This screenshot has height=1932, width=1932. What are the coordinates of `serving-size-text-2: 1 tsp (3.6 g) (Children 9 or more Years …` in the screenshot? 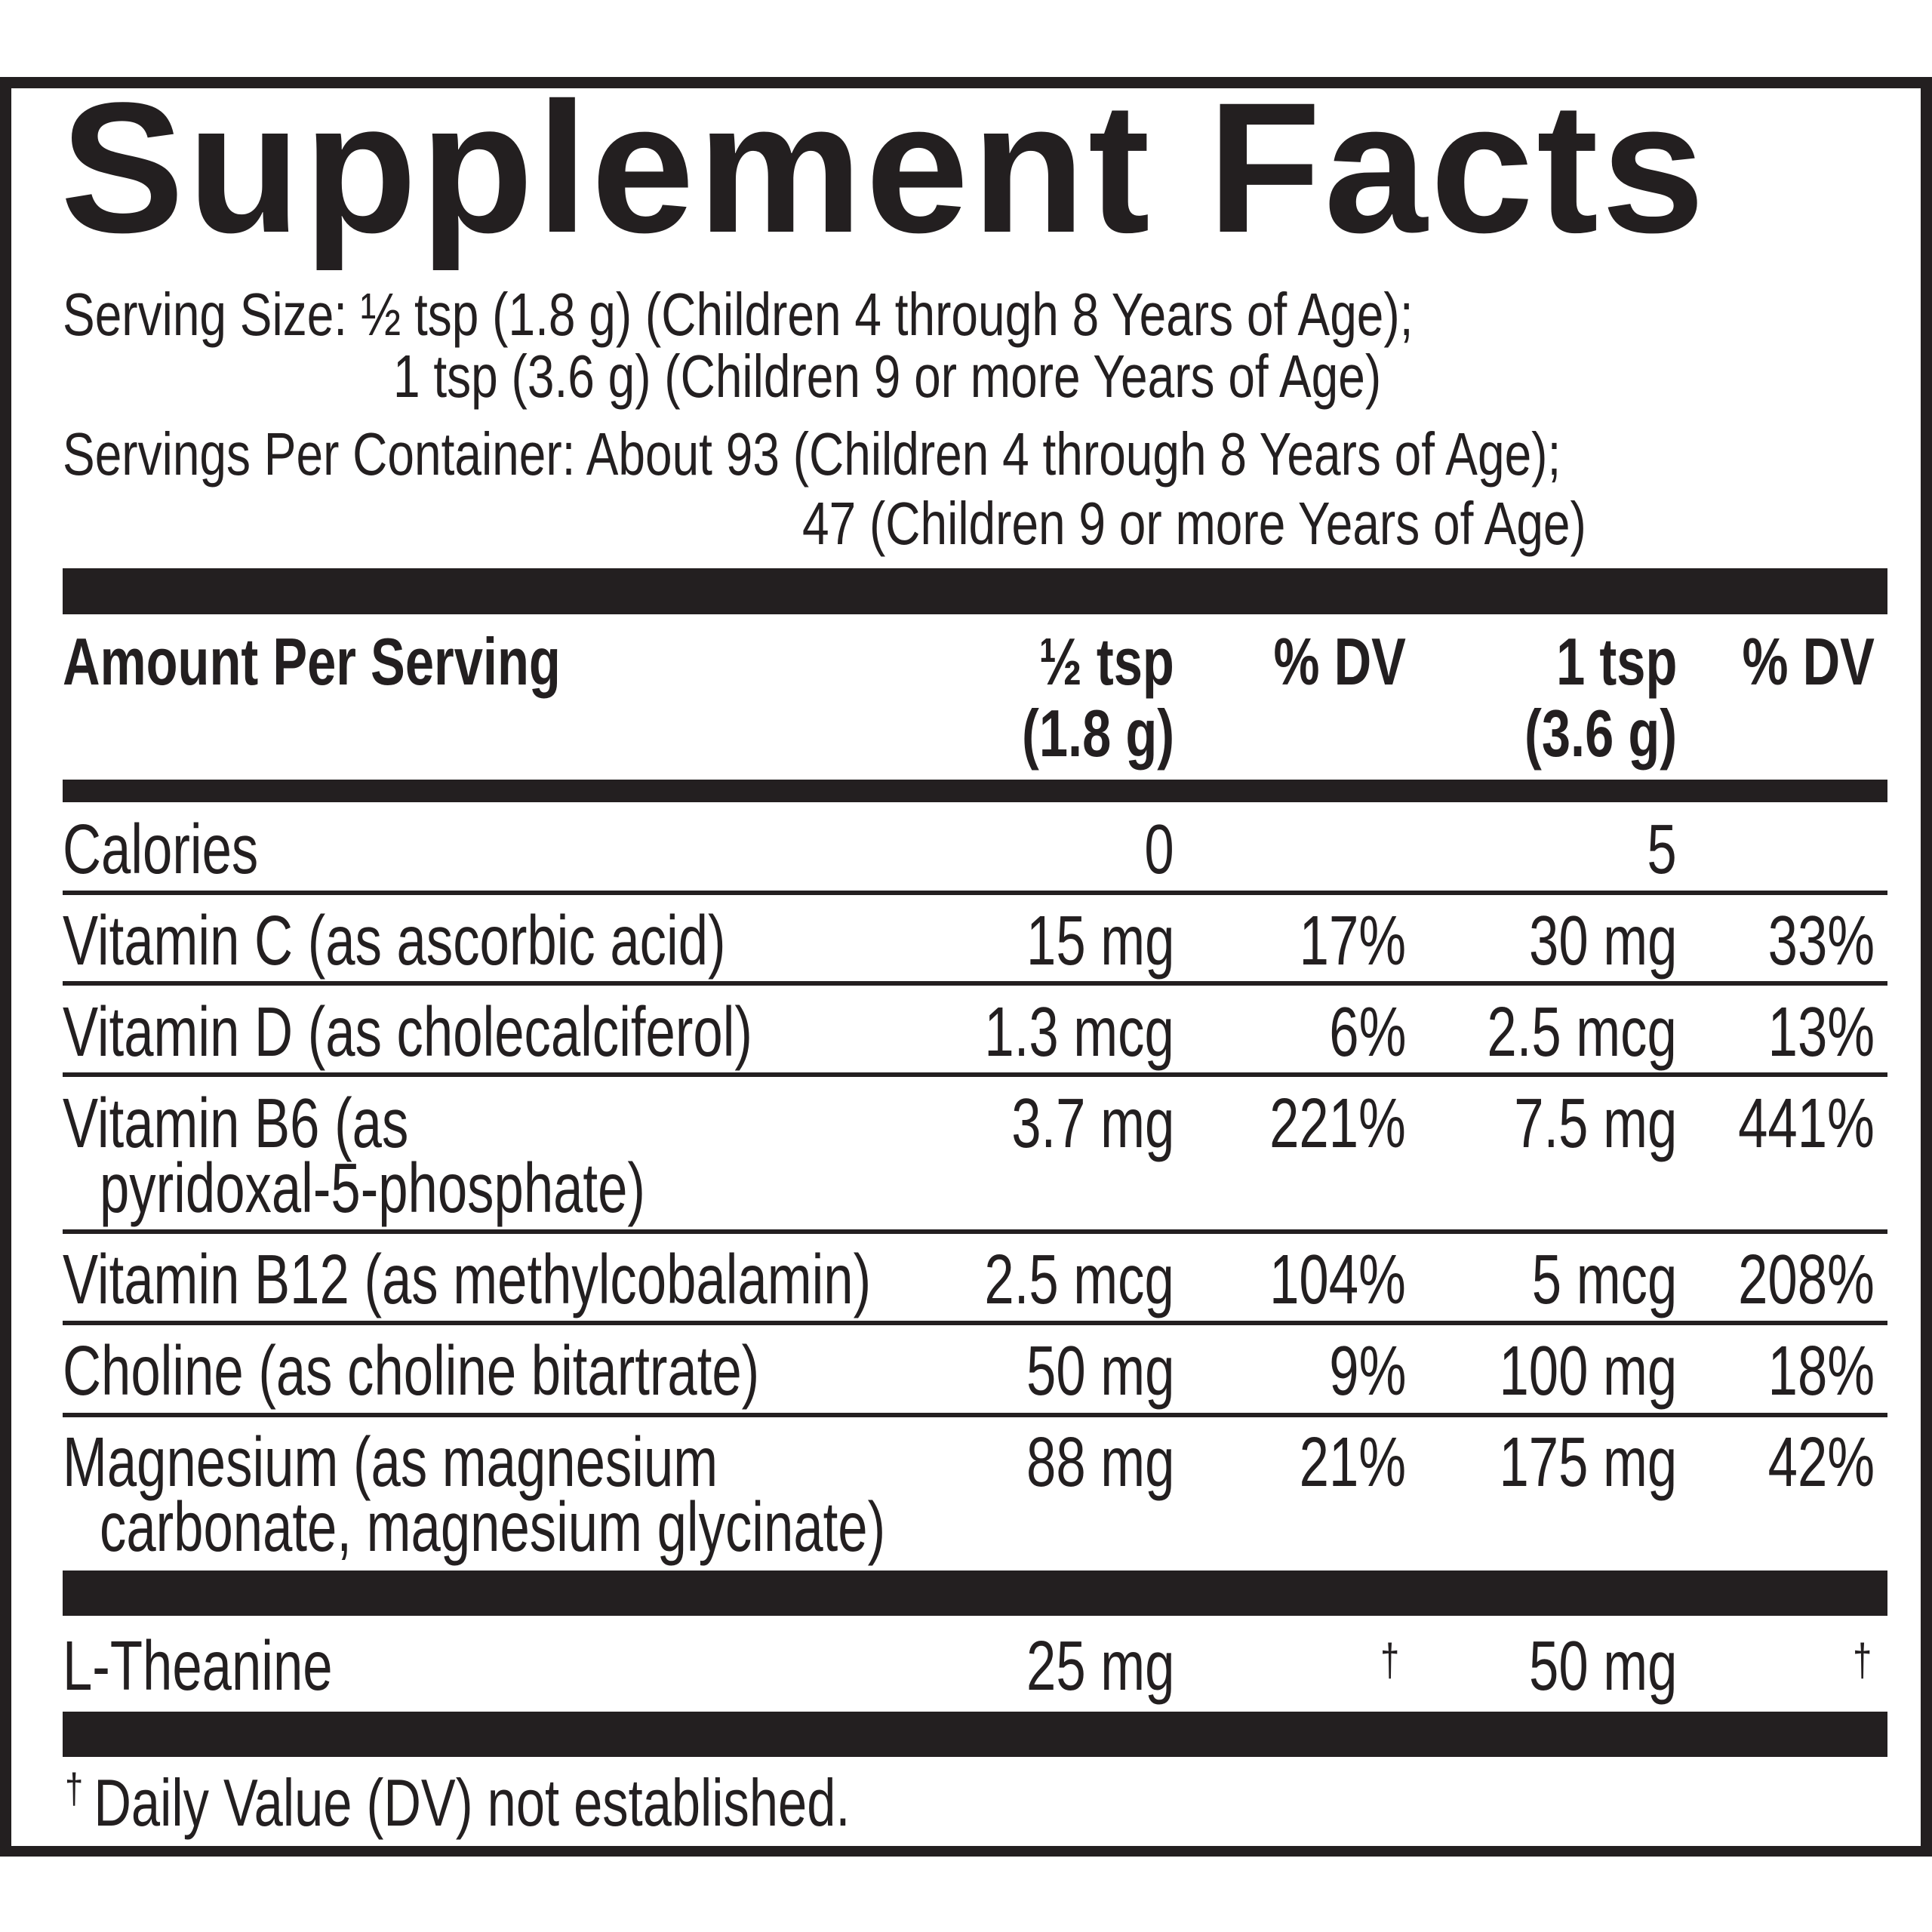 It's located at (887, 376).